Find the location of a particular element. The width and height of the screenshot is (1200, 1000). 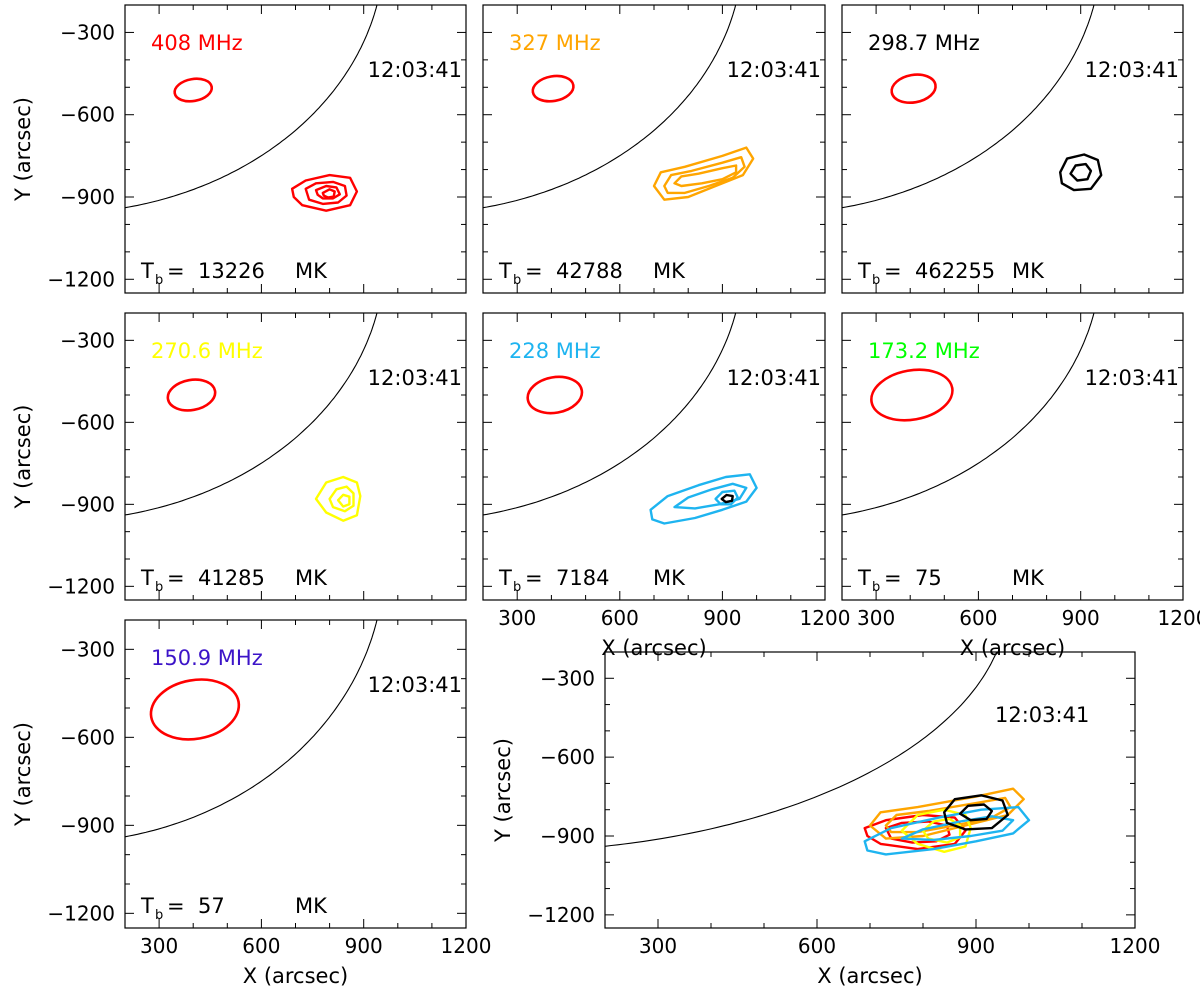

tb-value: 7184 is located at coordinates (582, 578).